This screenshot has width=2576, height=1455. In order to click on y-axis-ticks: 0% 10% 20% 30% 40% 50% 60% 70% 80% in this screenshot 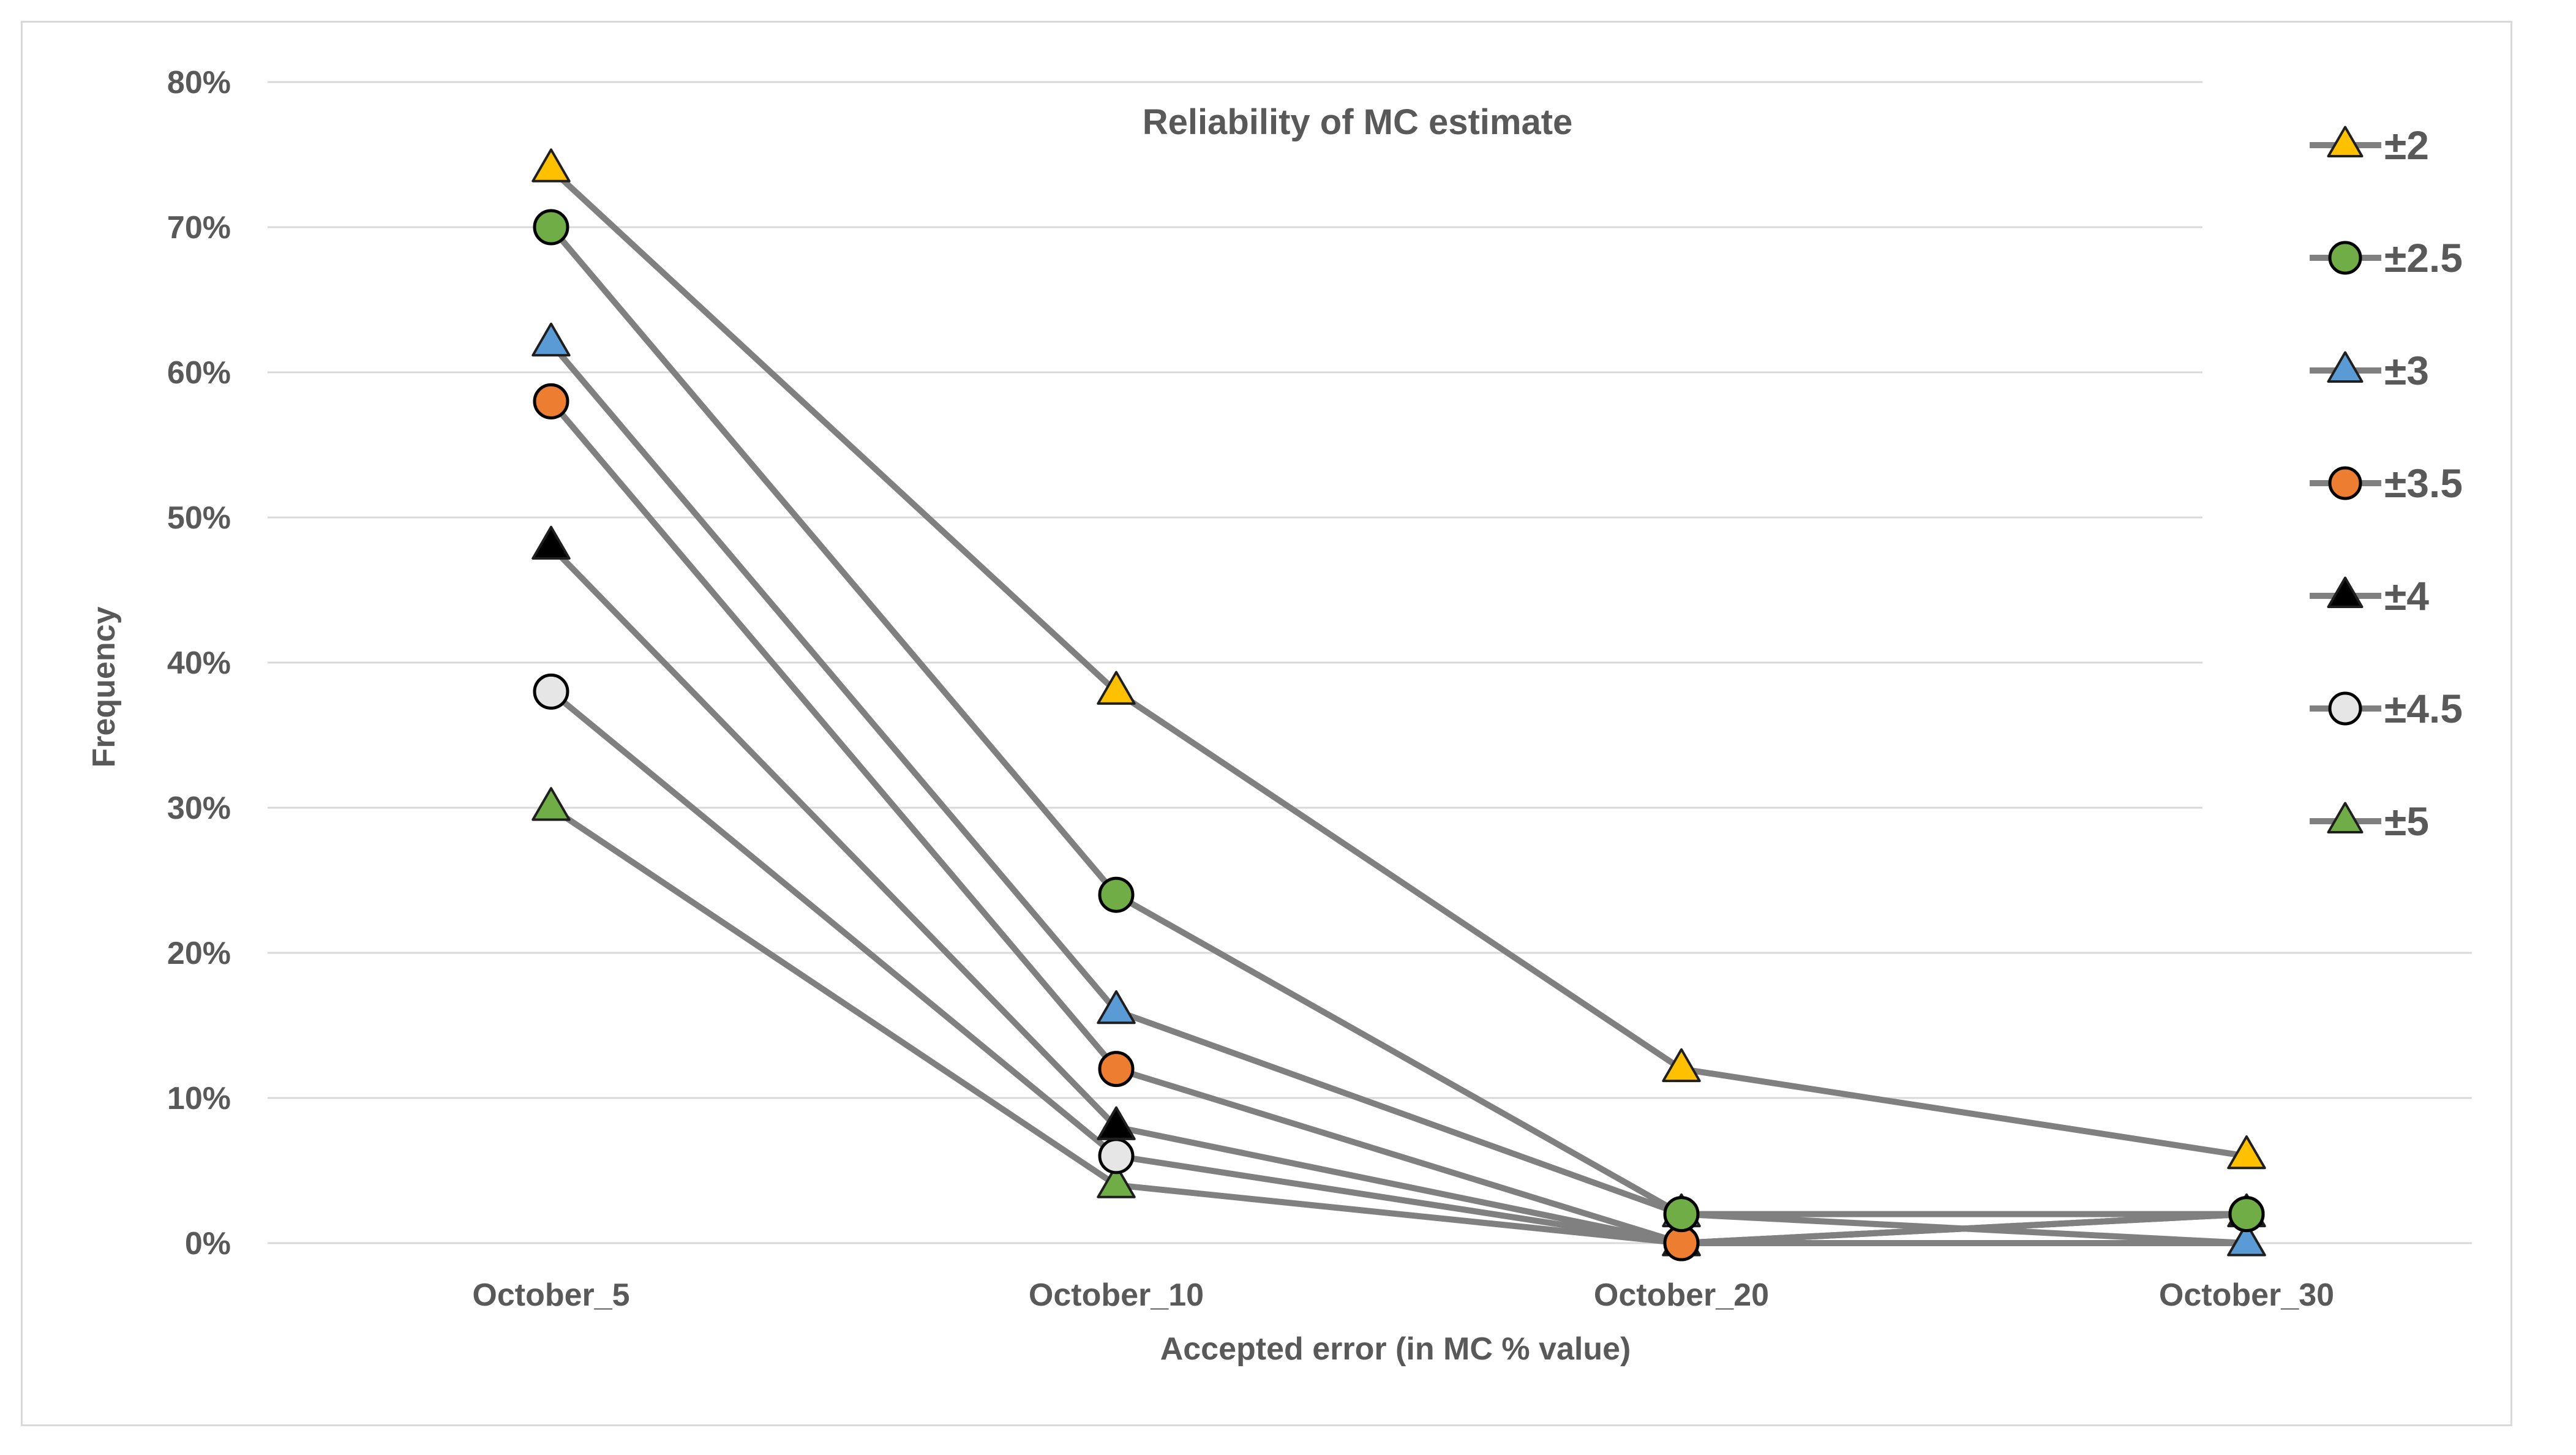, I will do `click(199, 663)`.